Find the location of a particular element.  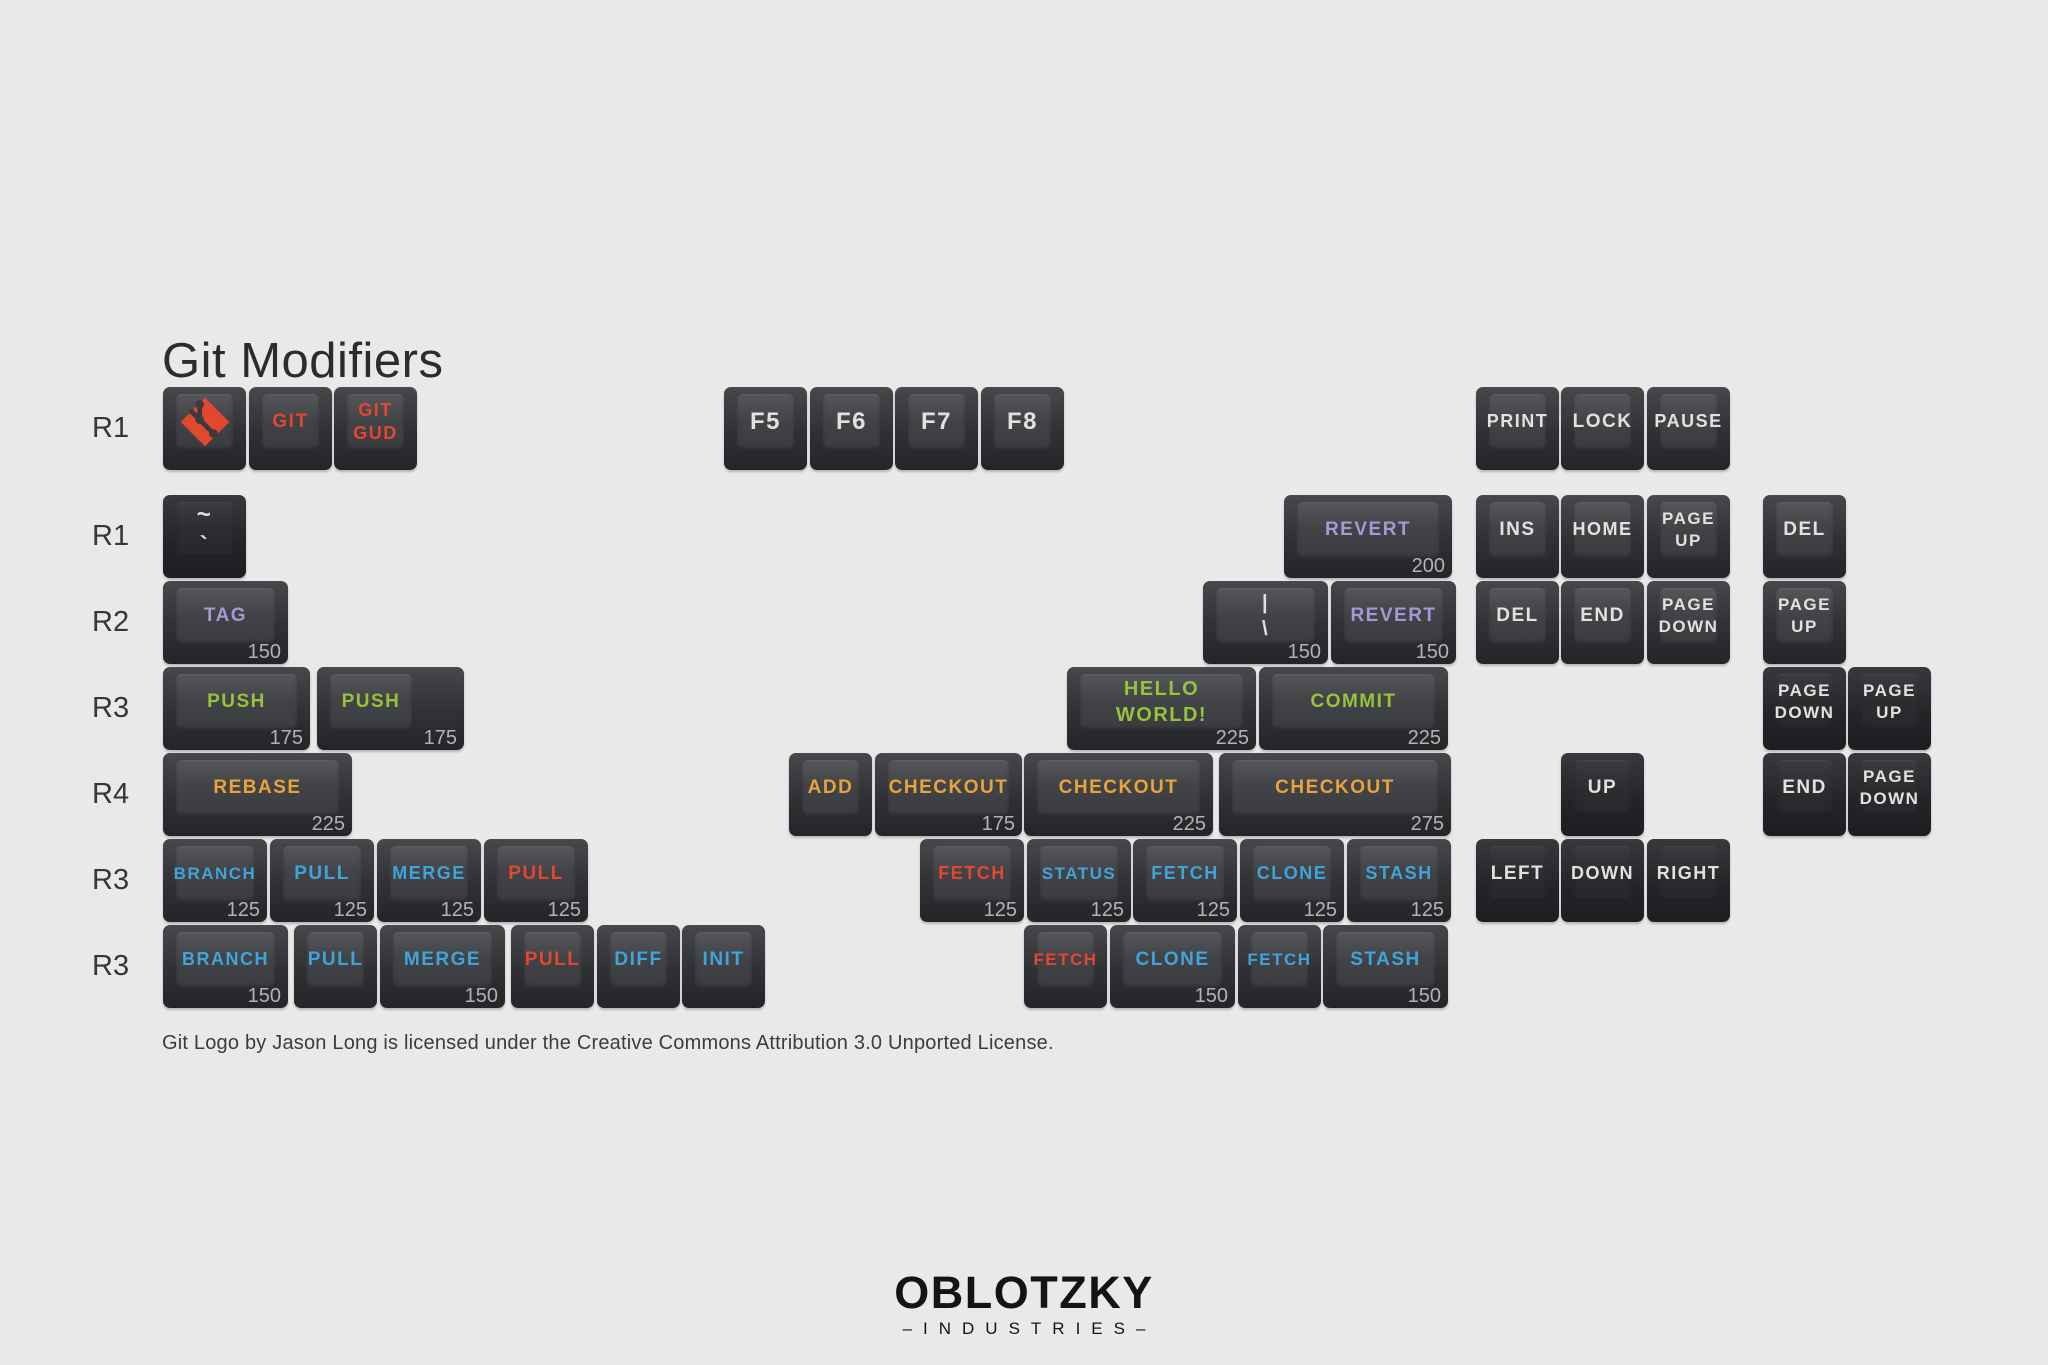

key-legend: GIT GUD is located at coordinates (375, 421).